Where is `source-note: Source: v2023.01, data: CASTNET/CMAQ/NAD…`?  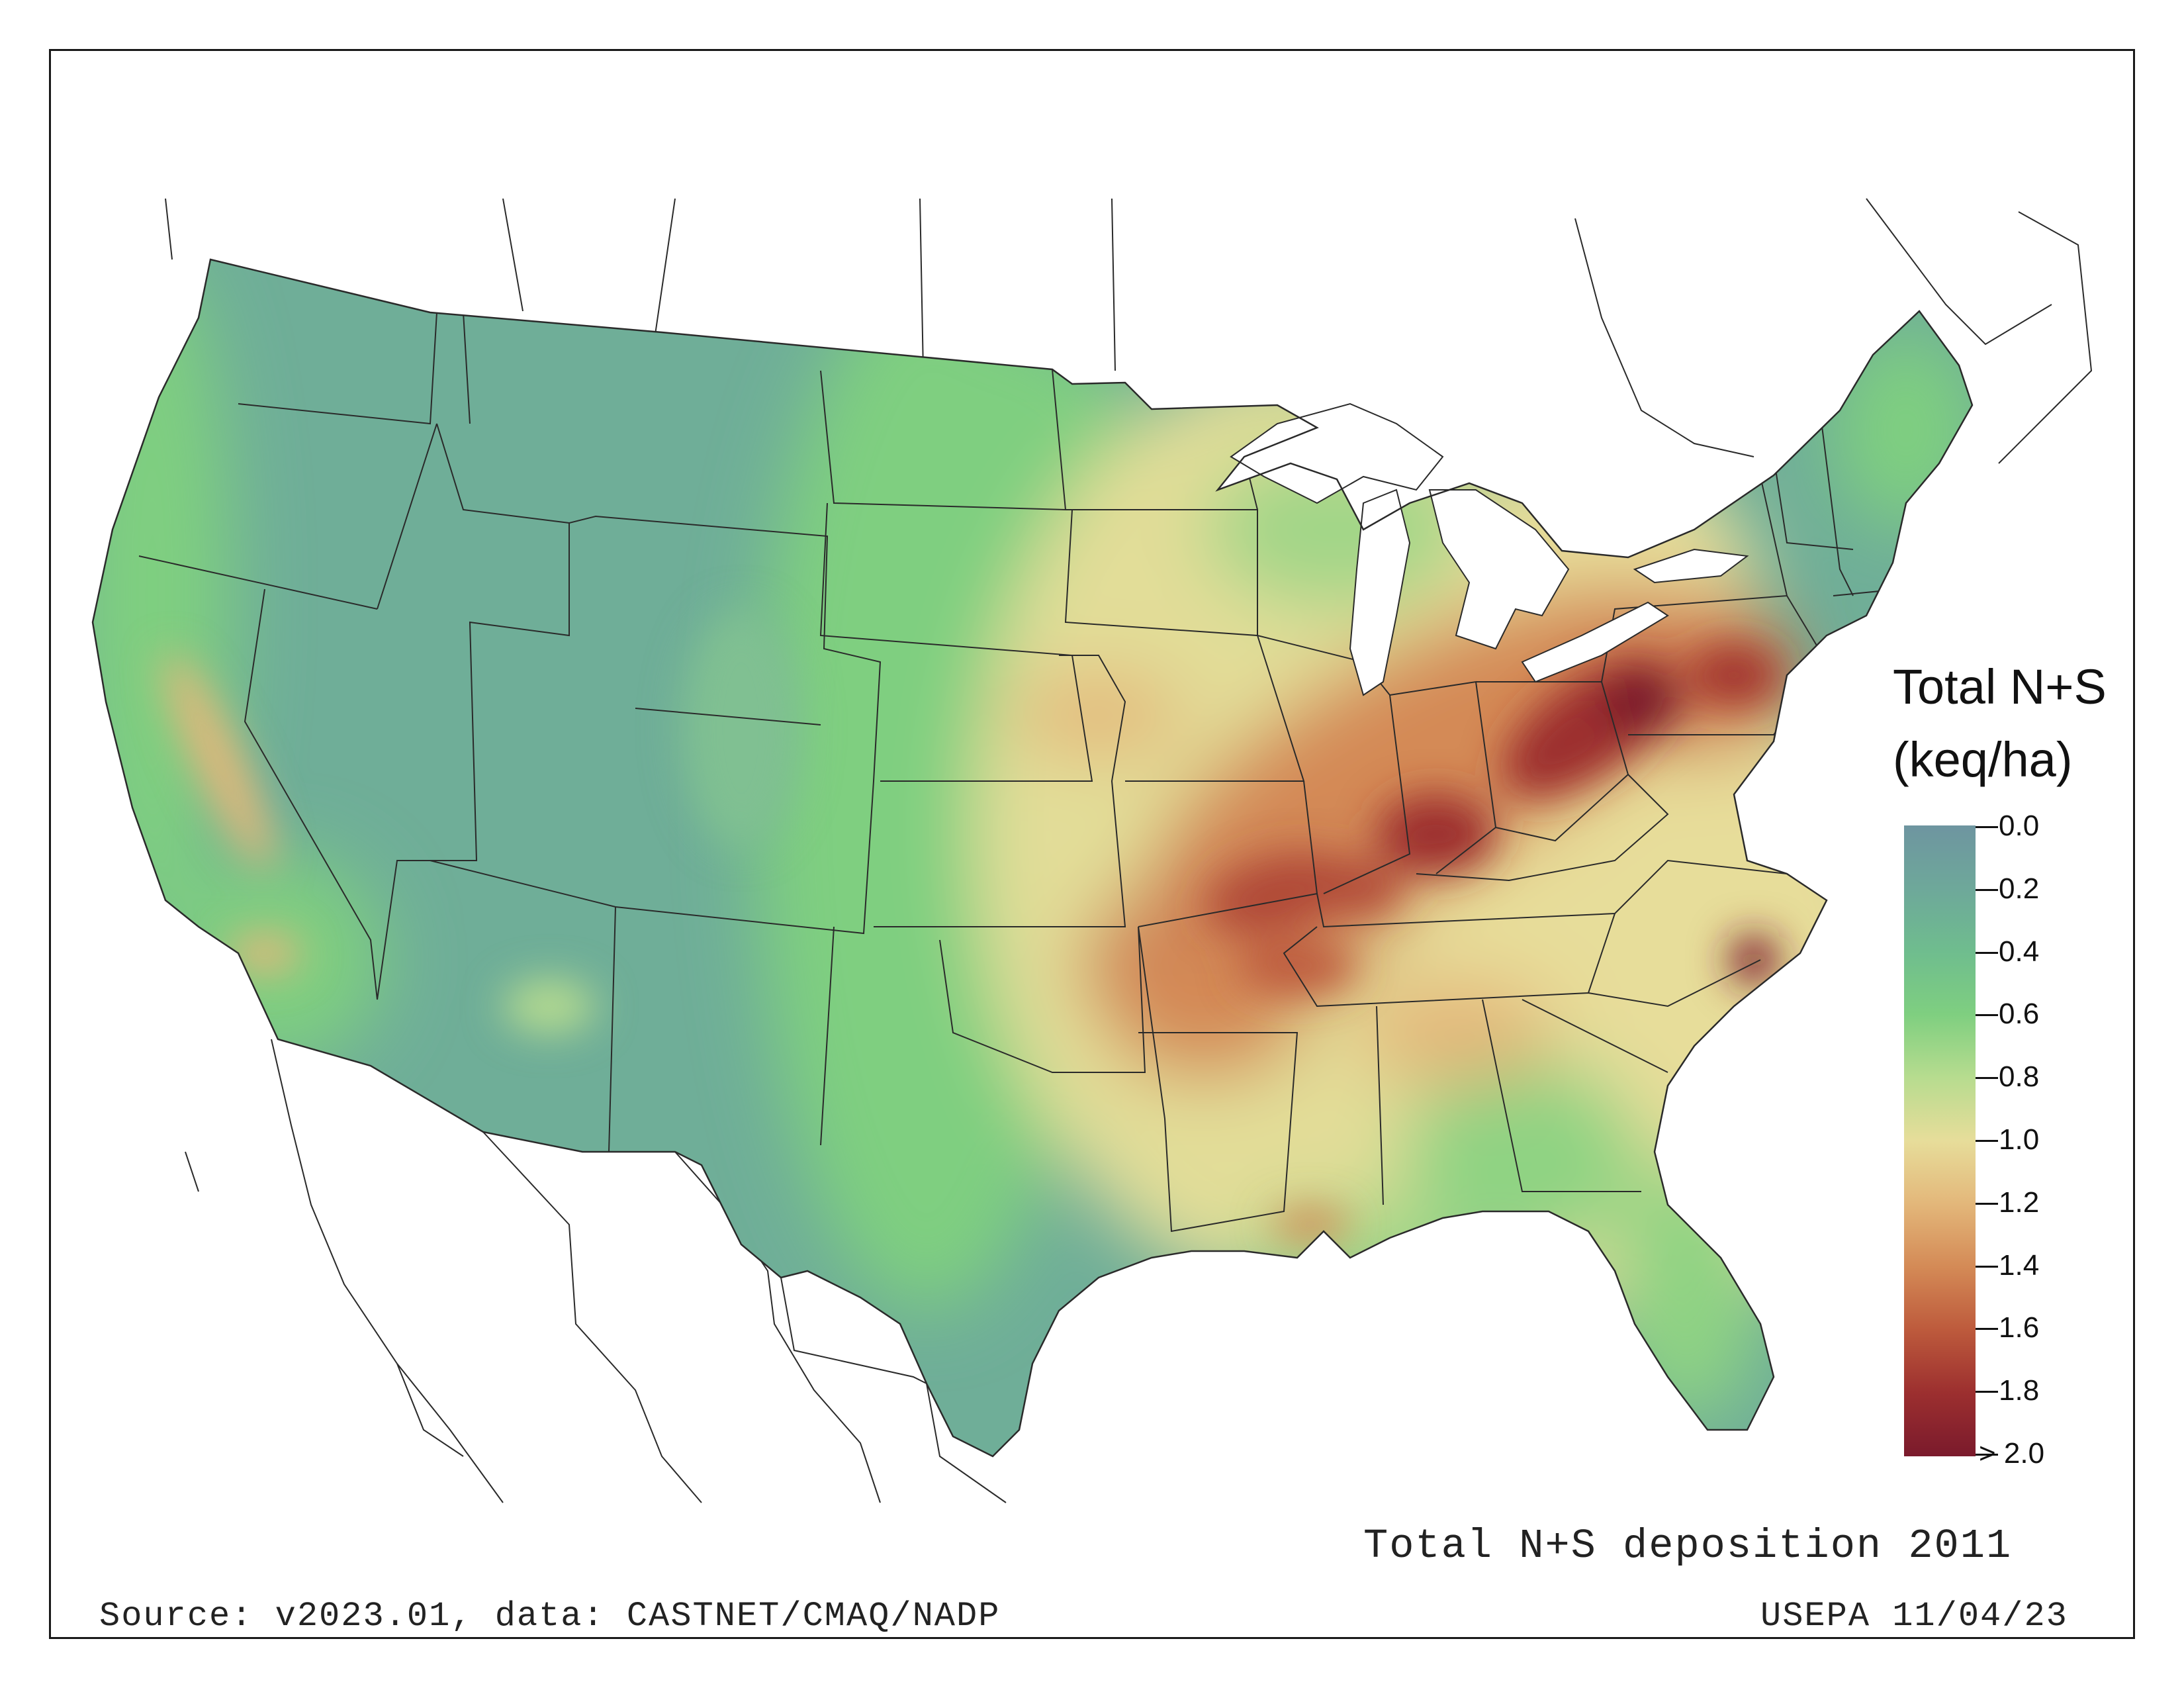 source-note: Source: v2023.01, data: CASTNET/CMAQ/NAD… is located at coordinates (550, 1616).